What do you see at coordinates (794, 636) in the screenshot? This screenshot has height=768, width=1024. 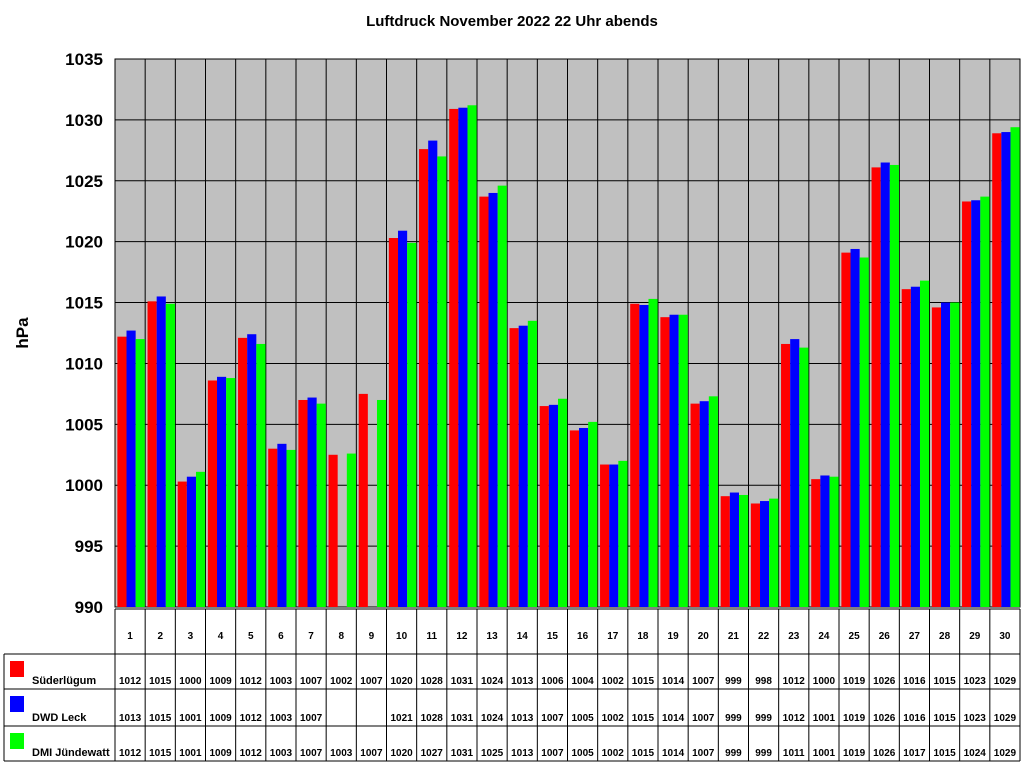 I see `x-tick-label: 23` at bounding box center [794, 636].